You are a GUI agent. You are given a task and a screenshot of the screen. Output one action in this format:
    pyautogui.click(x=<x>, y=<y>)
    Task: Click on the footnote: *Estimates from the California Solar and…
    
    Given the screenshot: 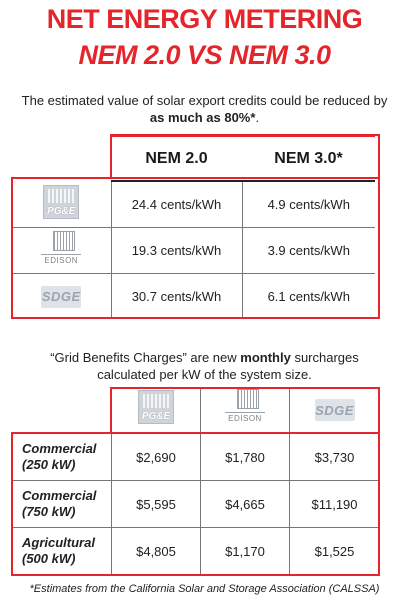 What is the action you would take?
    pyautogui.click(x=204, y=589)
    